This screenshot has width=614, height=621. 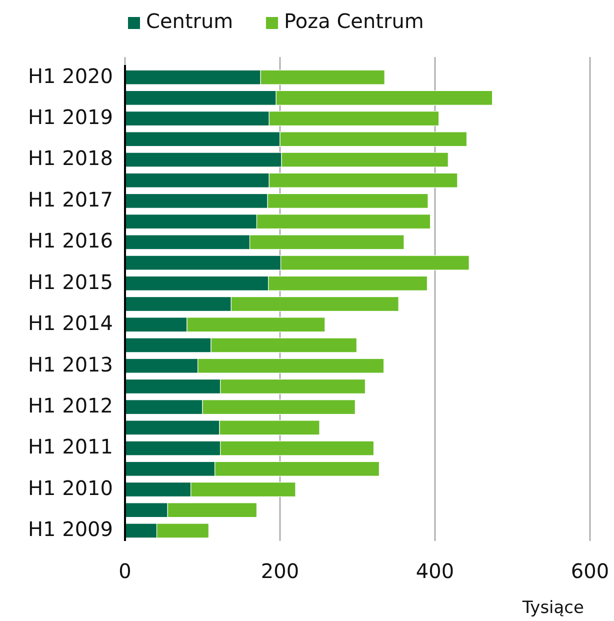 What do you see at coordinates (70, 240) in the screenshot?
I see `y-tick-label: H1 2016` at bounding box center [70, 240].